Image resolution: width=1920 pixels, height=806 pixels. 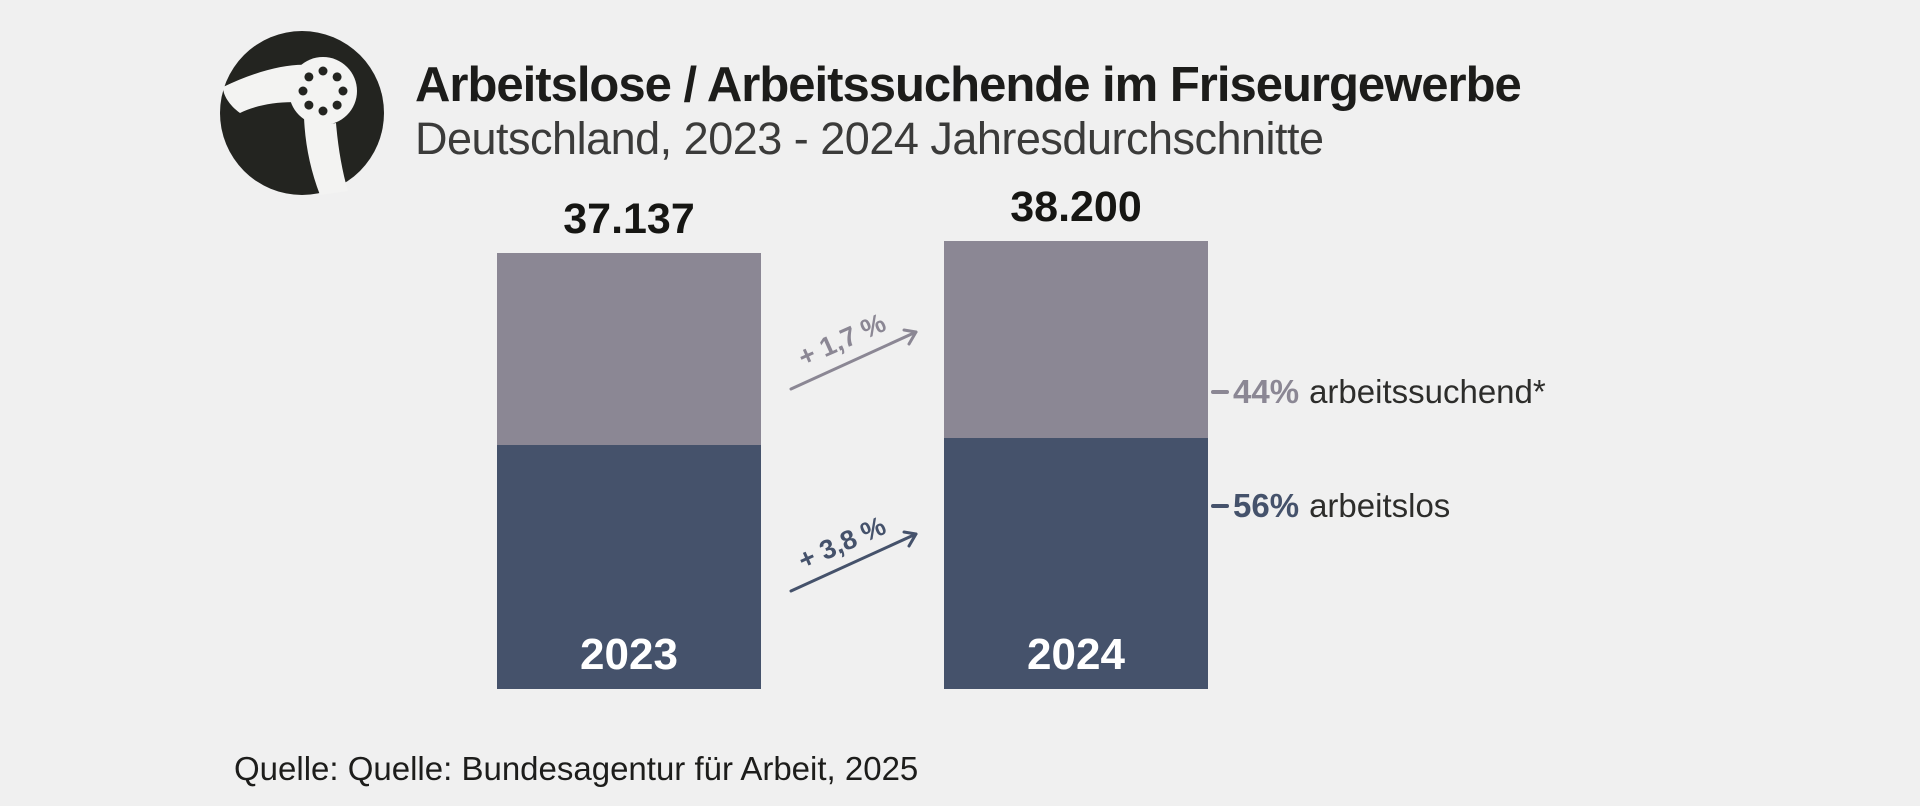 I want to click on legend-arbeitslos: 56% arbeitslos, so click(x=1341, y=506).